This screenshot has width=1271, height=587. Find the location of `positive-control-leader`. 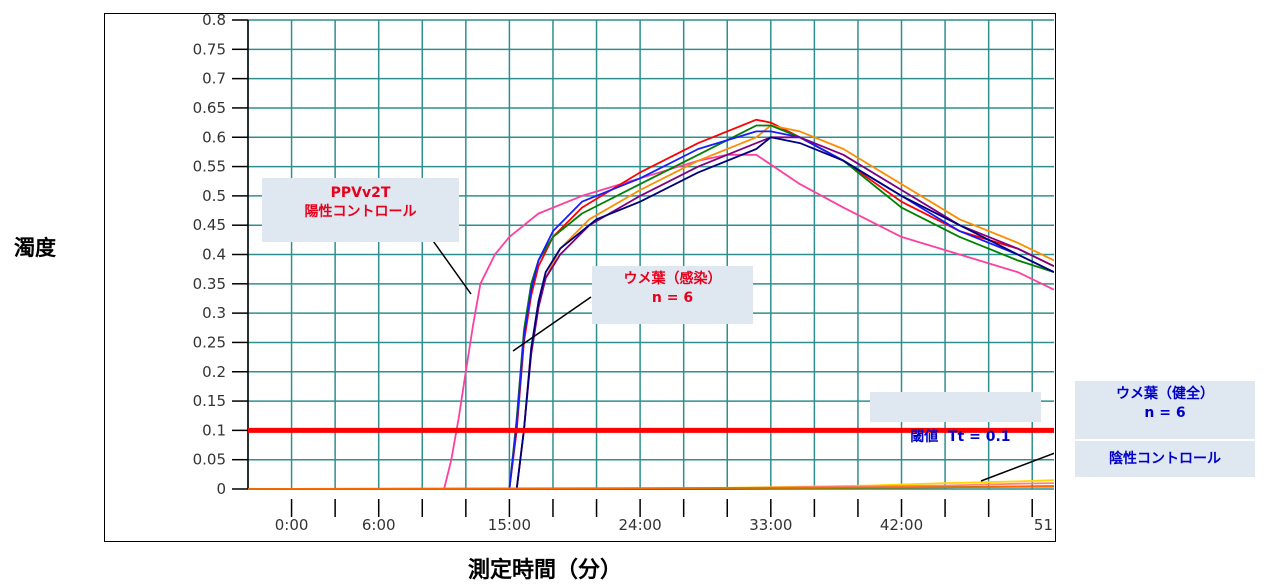

positive-control-leader is located at coordinates (451, 266).